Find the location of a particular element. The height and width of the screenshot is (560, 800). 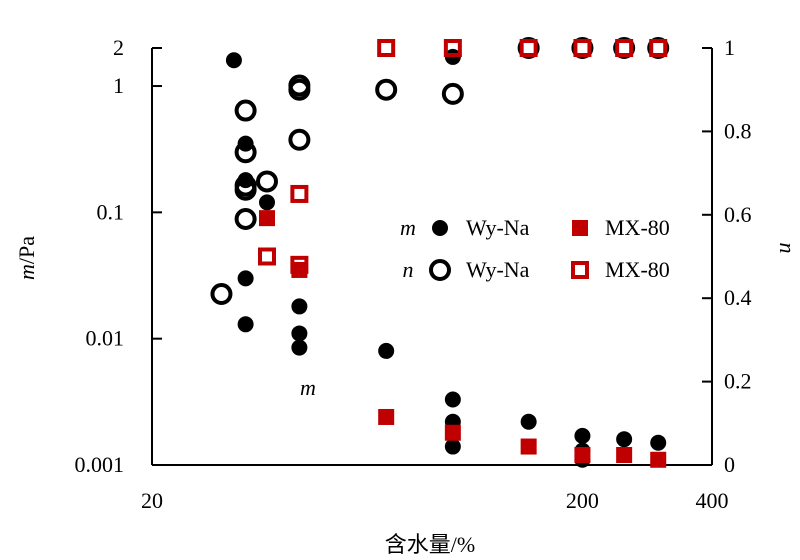

legend-marker-open-circle is located at coordinates (440, 270).